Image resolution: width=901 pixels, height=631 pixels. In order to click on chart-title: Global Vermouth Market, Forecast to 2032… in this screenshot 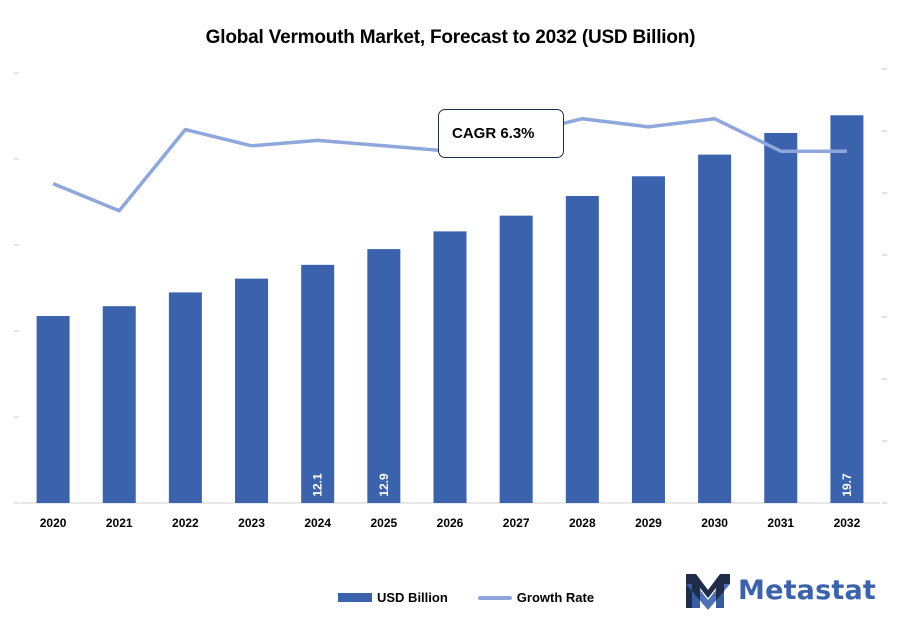, I will do `click(450, 37)`.